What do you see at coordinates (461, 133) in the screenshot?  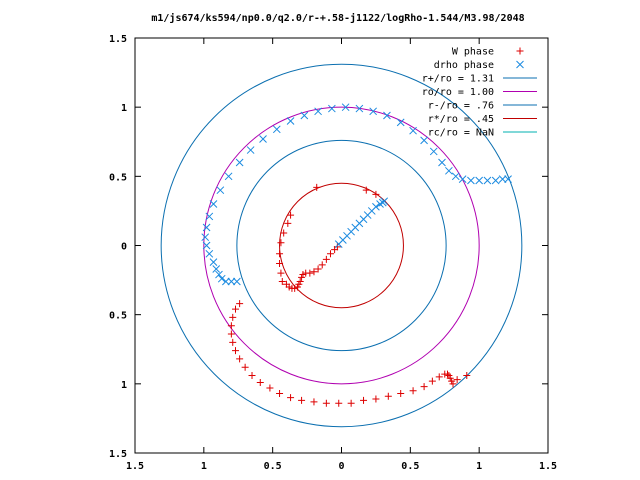 I see `legend-label: rc/ro = NaN` at bounding box center [461, 133].